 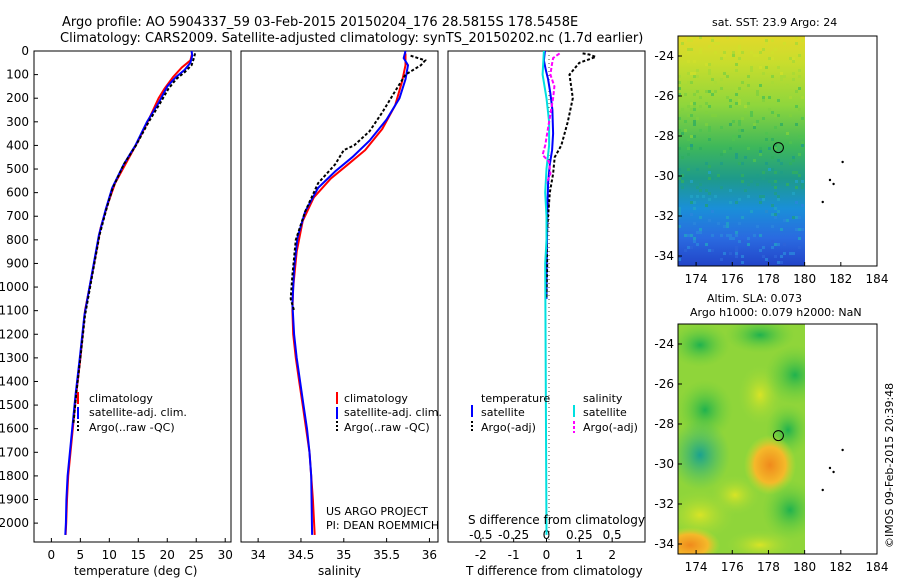 I want to click on salinity-tick-label: 35.5, so click(x=386, y=555).